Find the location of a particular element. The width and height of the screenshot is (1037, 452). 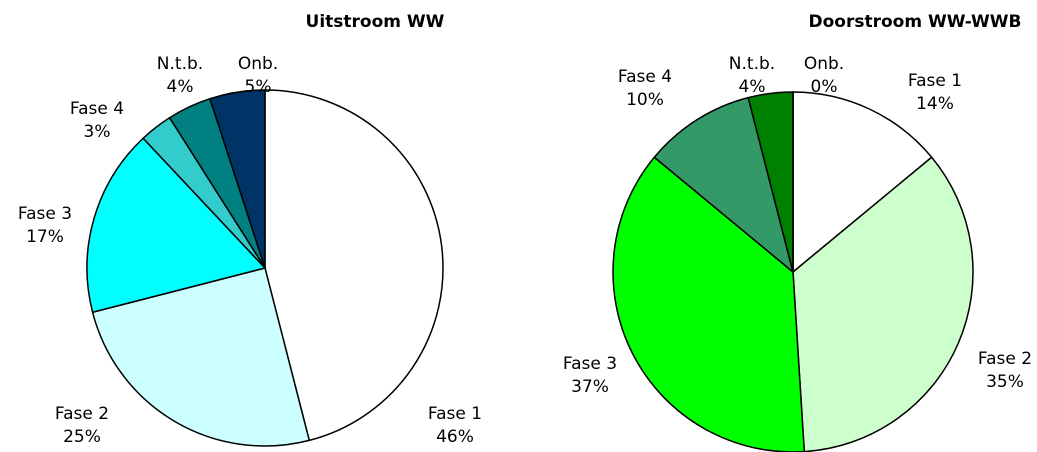

slice-value-label: 25% is located at coordinates (82, 437).